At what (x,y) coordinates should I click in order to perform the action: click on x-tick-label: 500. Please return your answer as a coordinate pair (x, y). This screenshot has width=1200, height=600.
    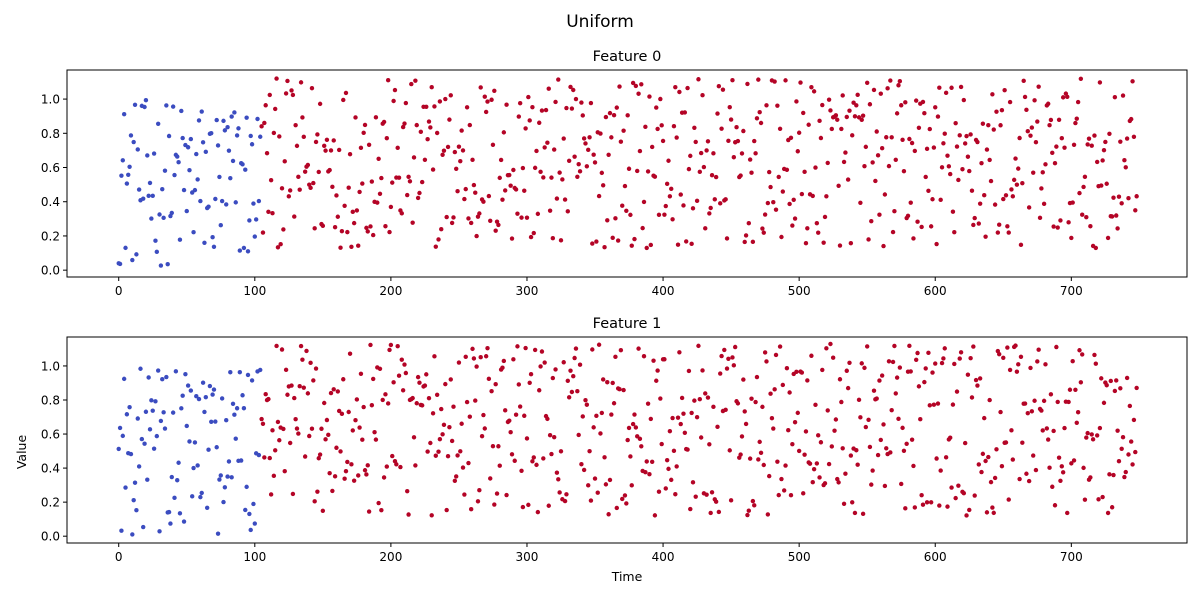
    Looking at the image, I should click on (799, 291).